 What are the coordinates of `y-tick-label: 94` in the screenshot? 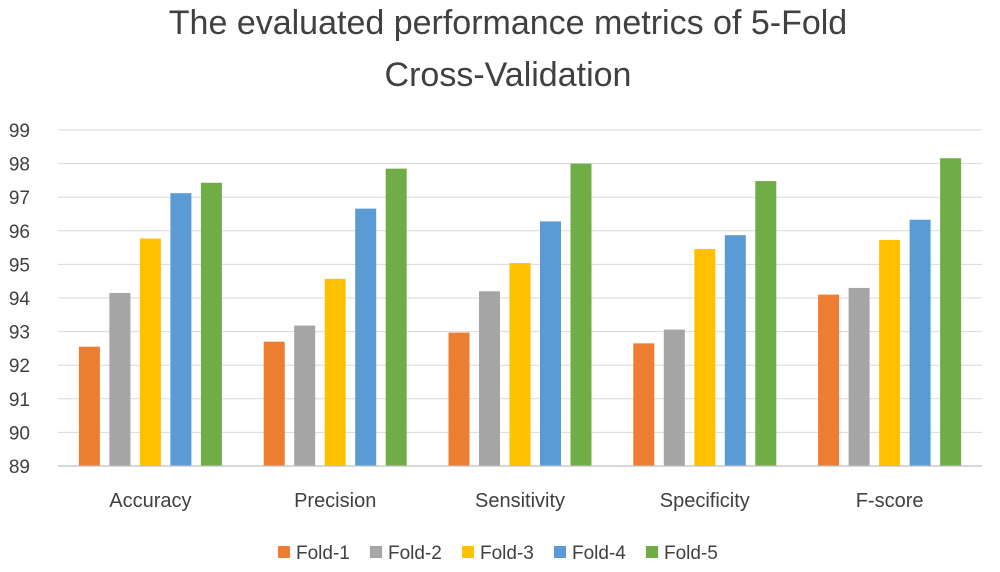 It's located at (20, 299).